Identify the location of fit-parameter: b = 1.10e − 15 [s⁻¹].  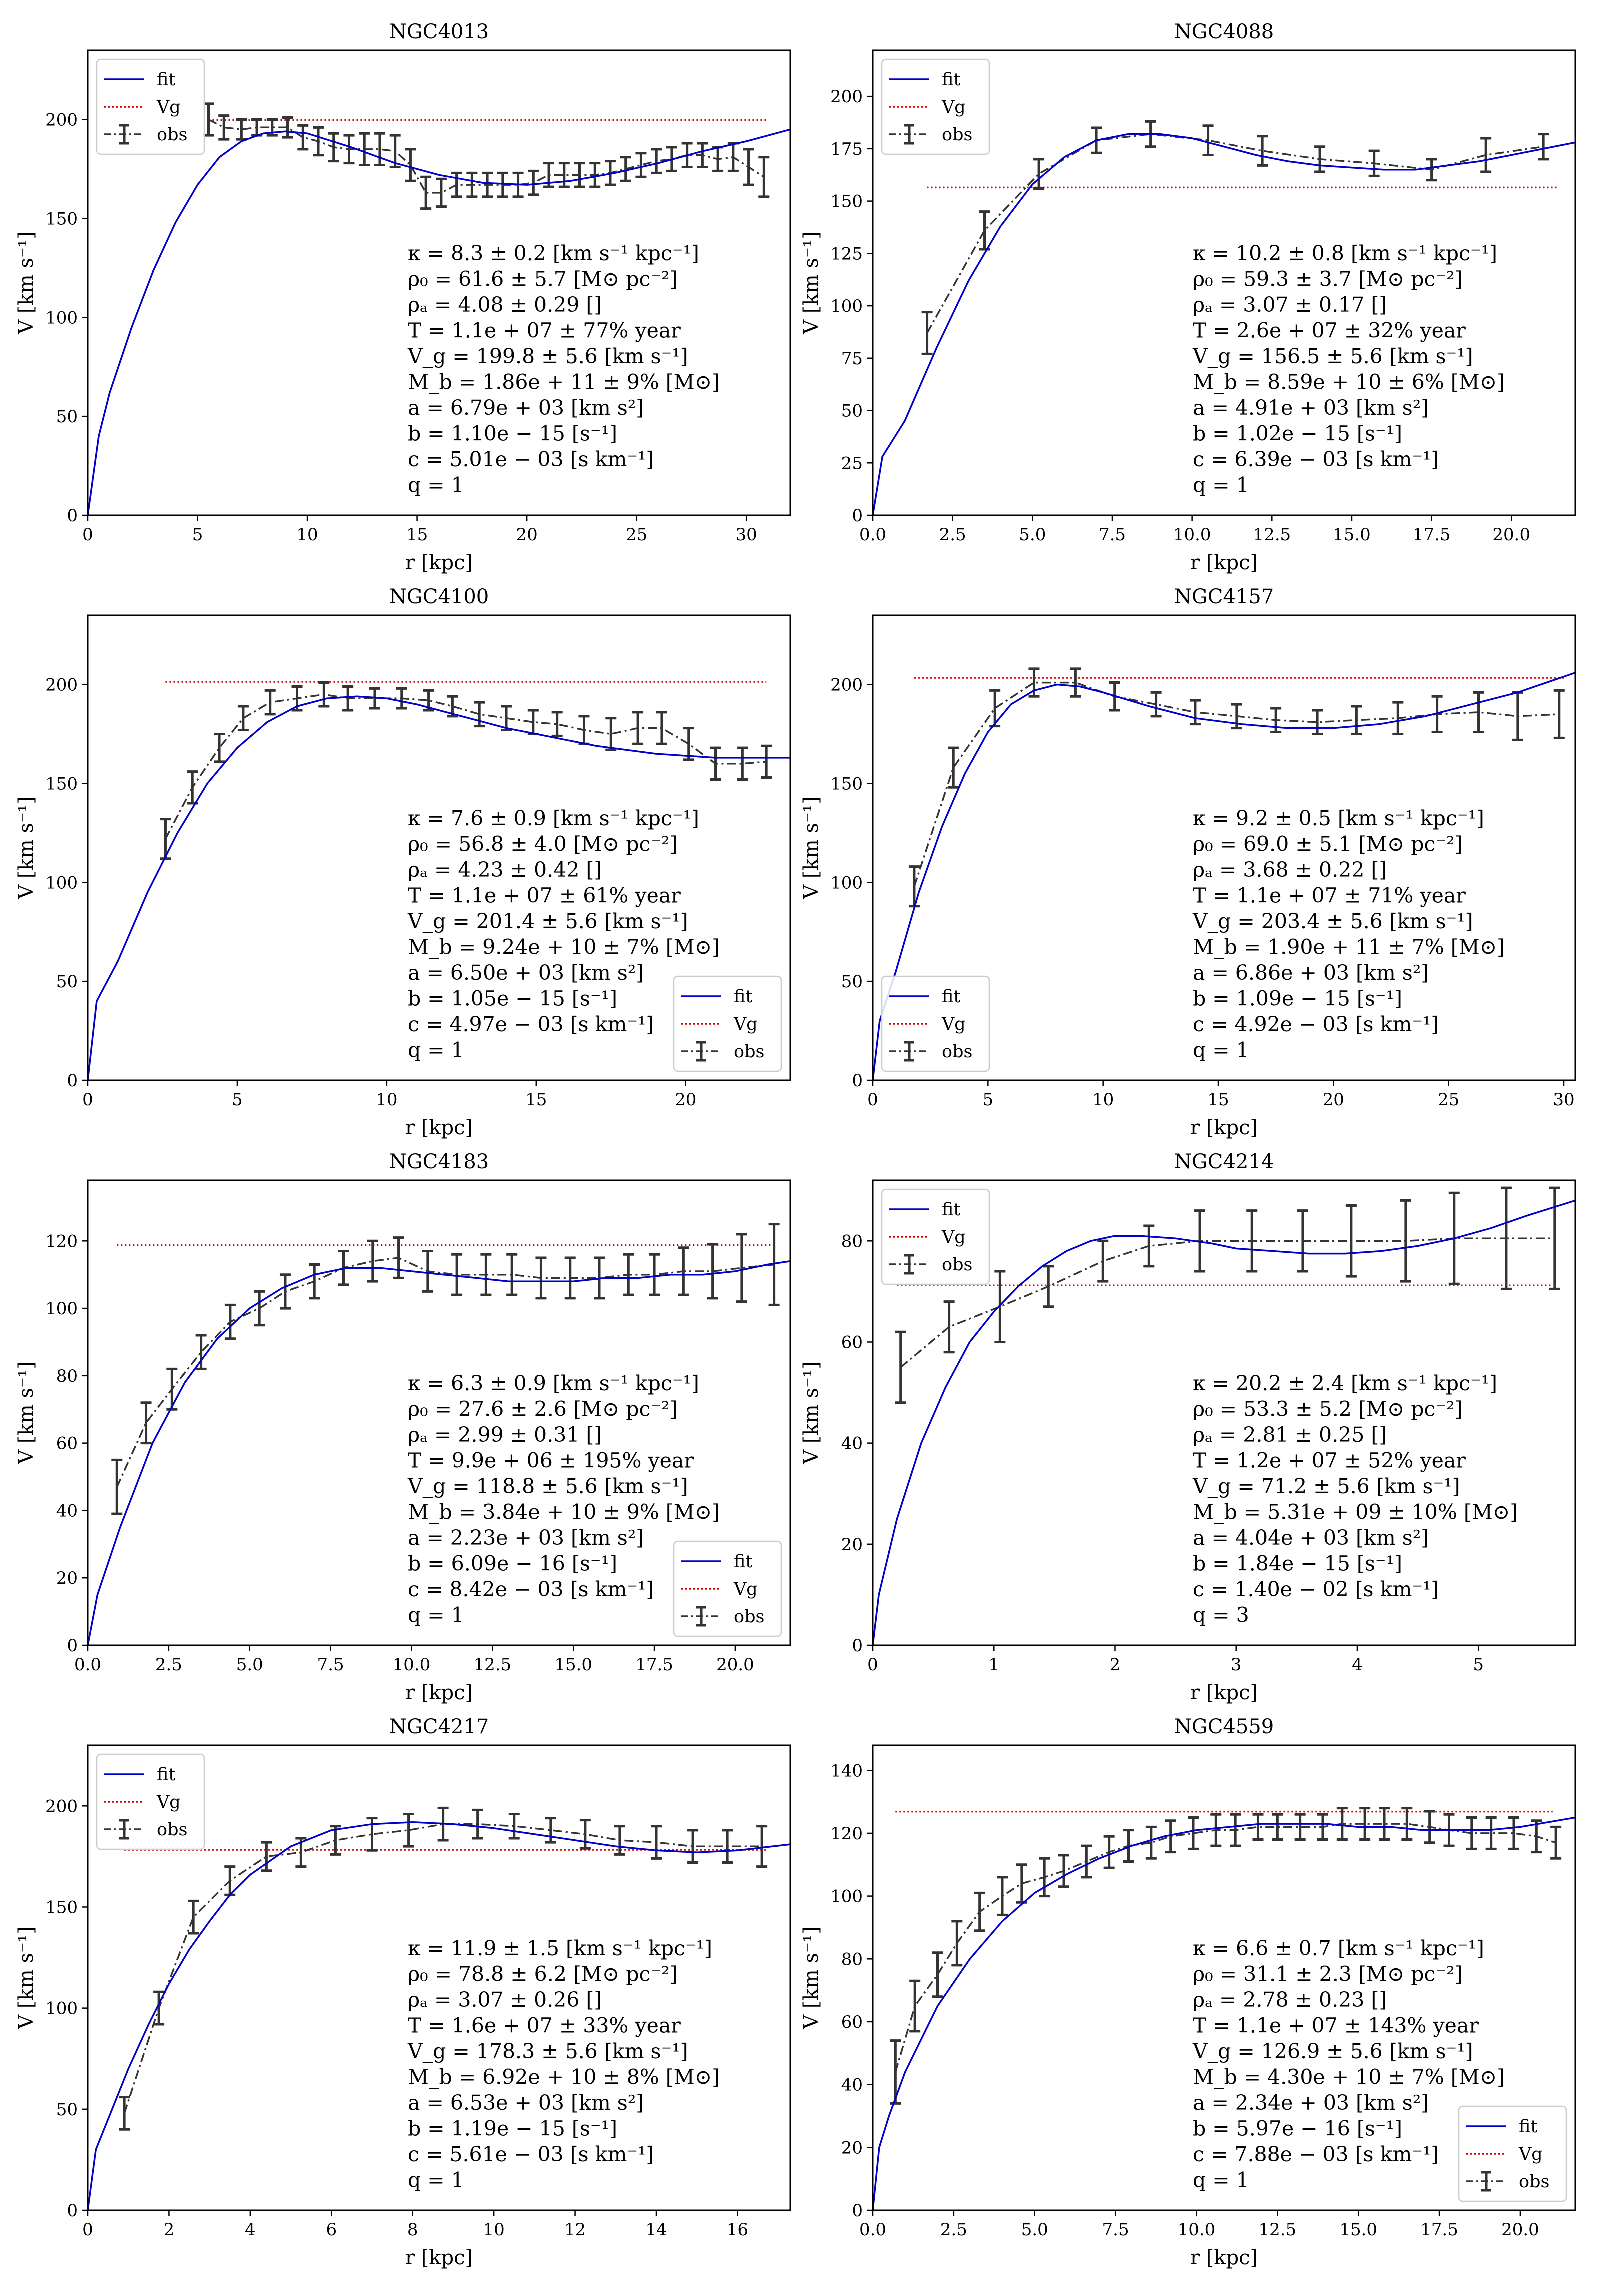
(512, 434).